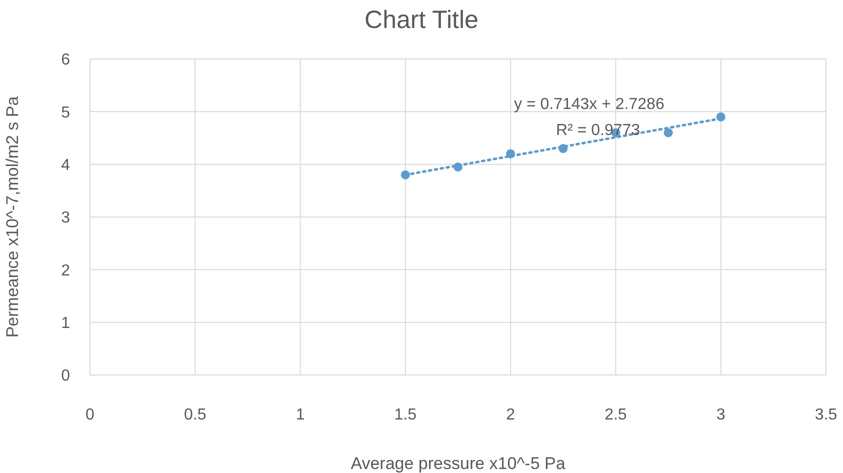 This screenshot has height=473, width=843. What do you see at coordinates (598, 131) in the screenshot?
I see `annotation: R² = 0.9773` at bounding box center [598, 131].